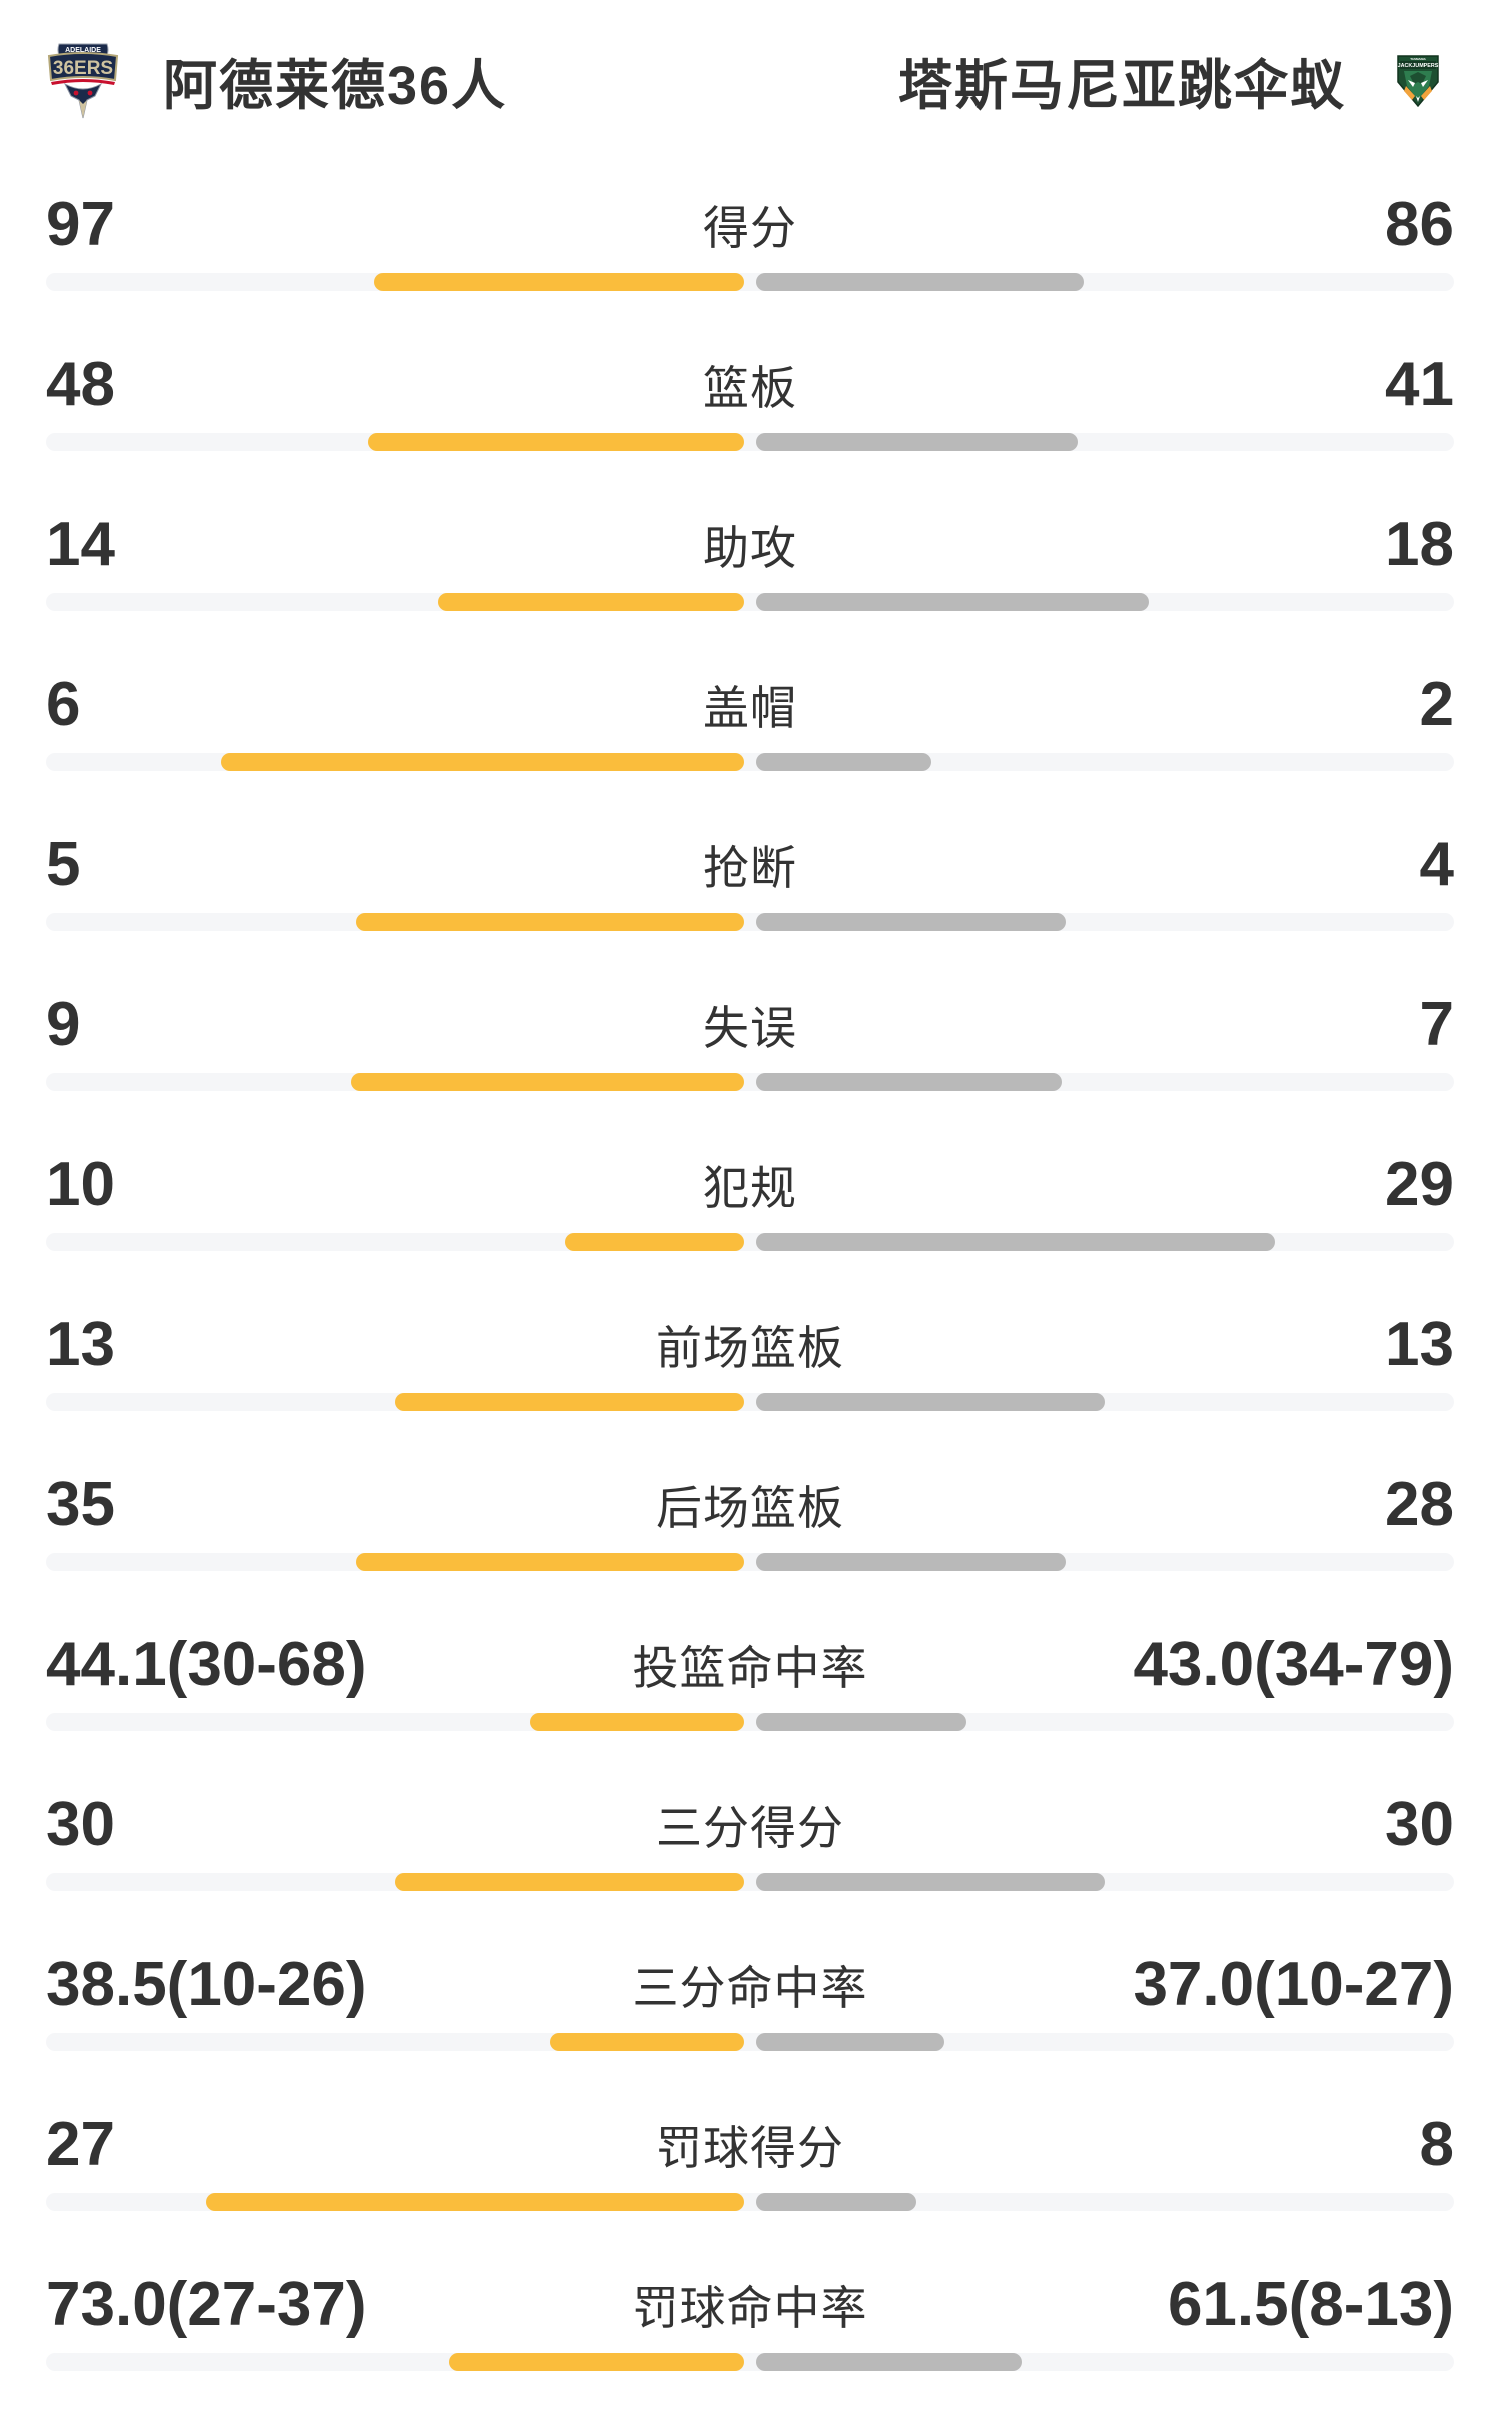  Describe the element at coordinates (750, 260) in the screenshot. I see `stat-row: 97 得分 86` at that location.